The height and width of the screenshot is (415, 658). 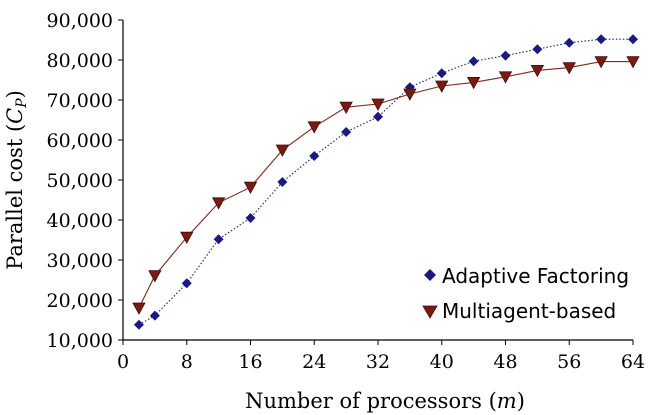 I want to click on y-axis-label: Parallel cost (CP), so click(x=16, y=180).